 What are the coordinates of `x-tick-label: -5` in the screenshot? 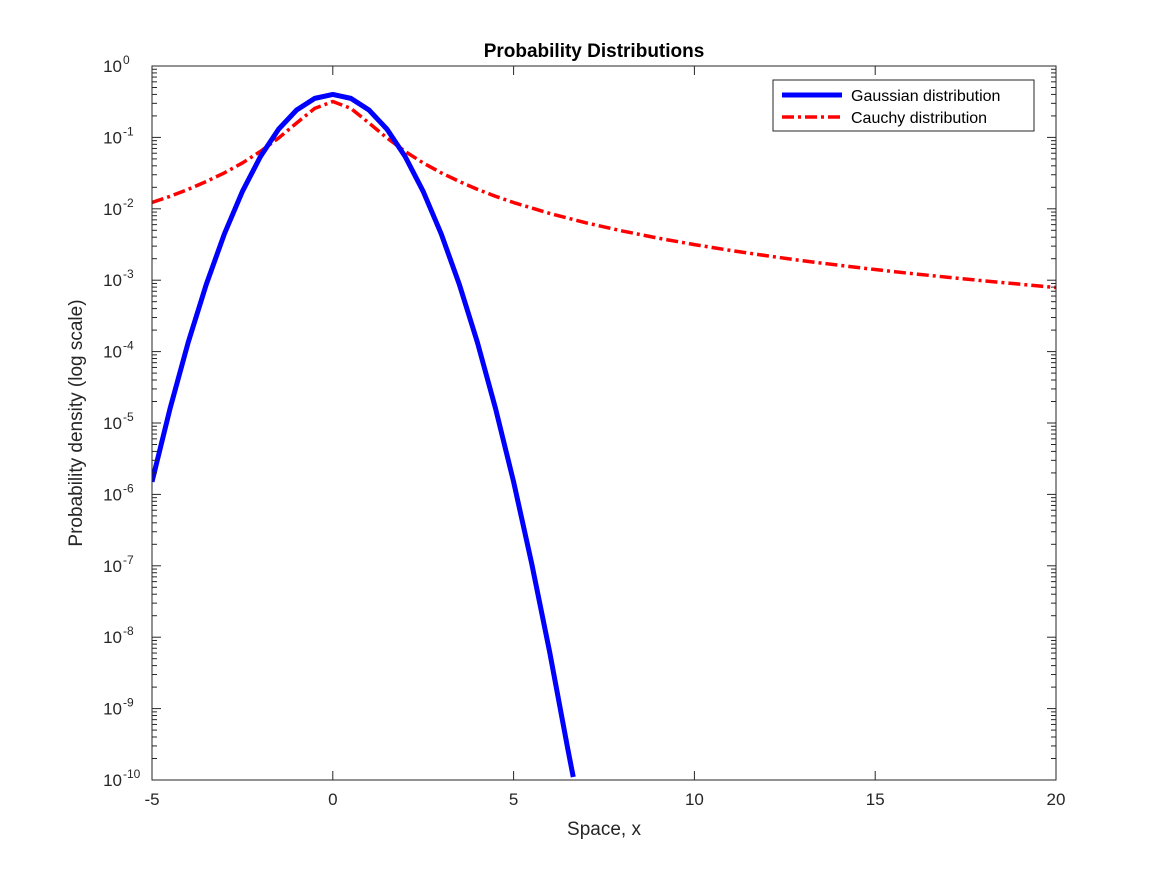 It's located at (151, 799).